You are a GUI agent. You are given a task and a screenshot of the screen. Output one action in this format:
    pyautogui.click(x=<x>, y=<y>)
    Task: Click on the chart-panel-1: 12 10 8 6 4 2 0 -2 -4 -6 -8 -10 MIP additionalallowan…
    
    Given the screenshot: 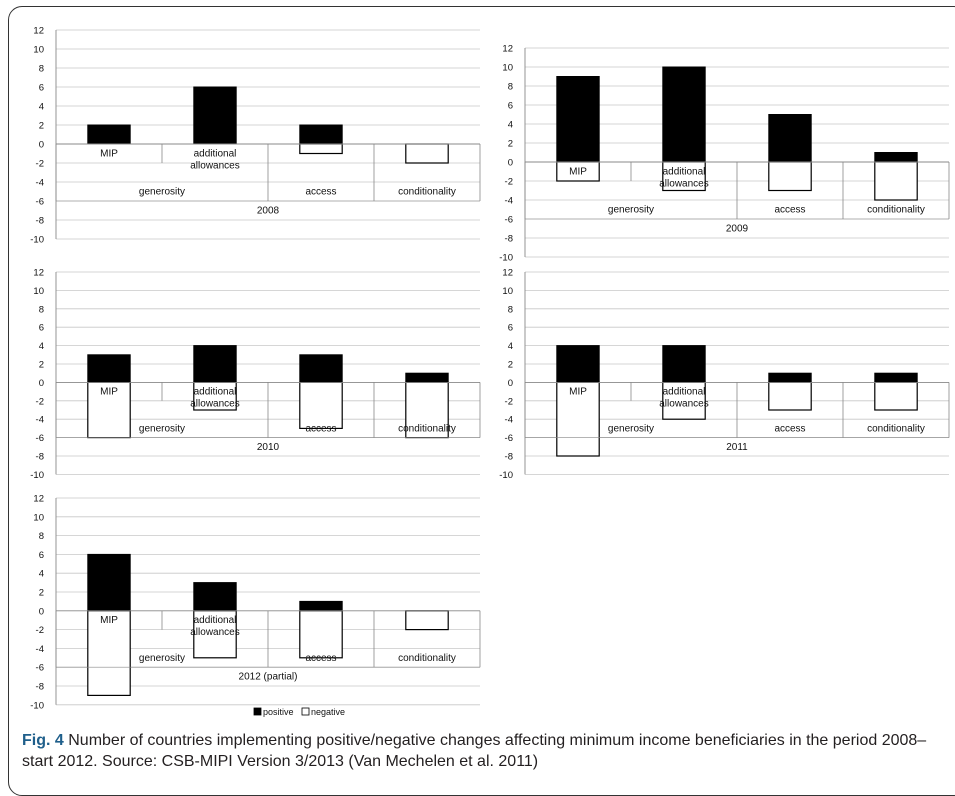 What is the action you would take?
    pyautogui.click(x=724, y=154)
    